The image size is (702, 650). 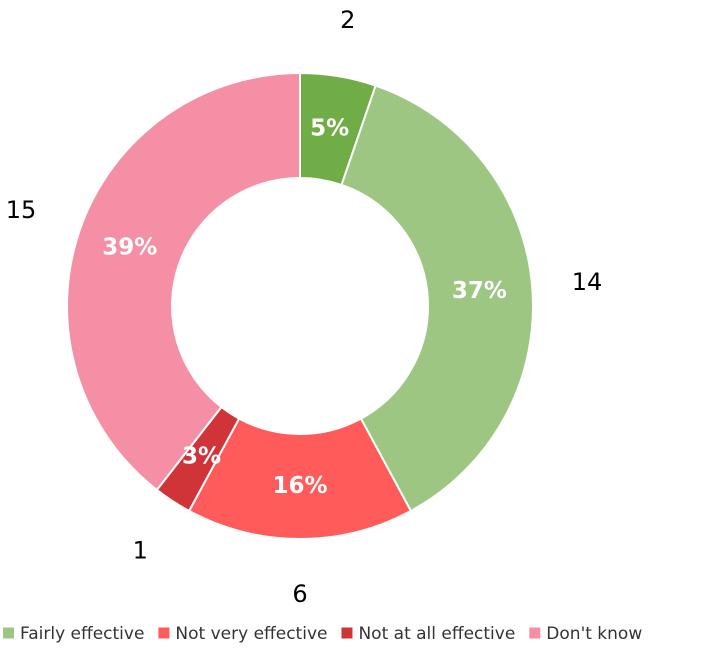 I want to click on legend-label: Don't know, so click(x=594, y=634).